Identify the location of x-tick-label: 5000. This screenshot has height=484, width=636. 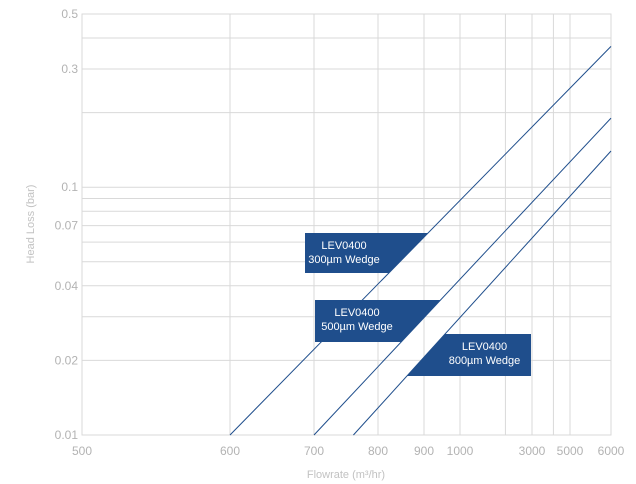
(570, 451).